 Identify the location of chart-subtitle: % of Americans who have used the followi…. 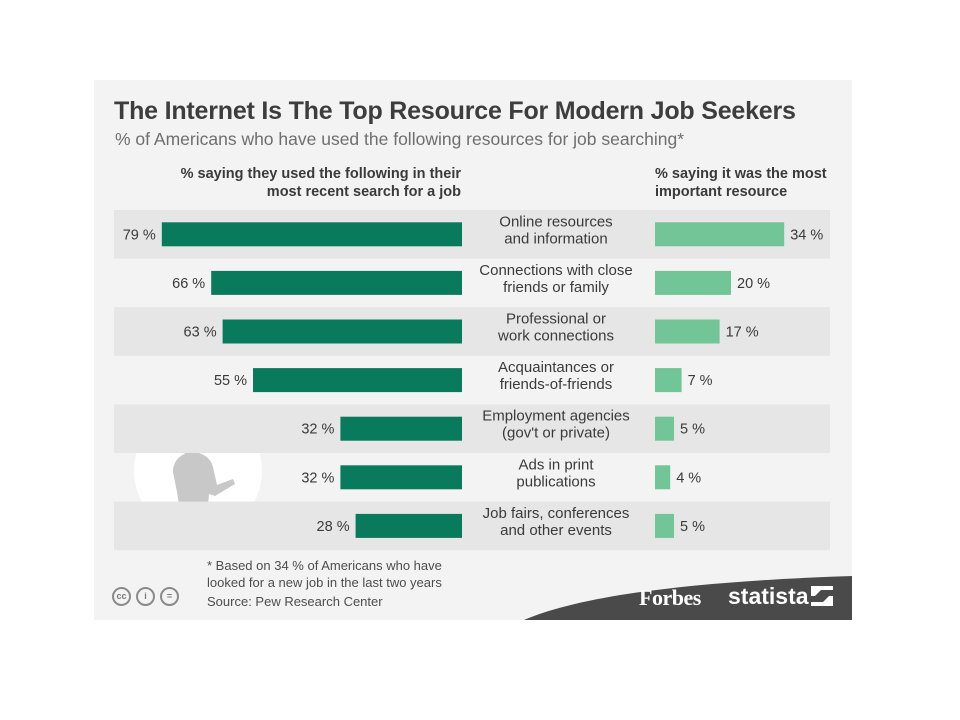
(400, 139).